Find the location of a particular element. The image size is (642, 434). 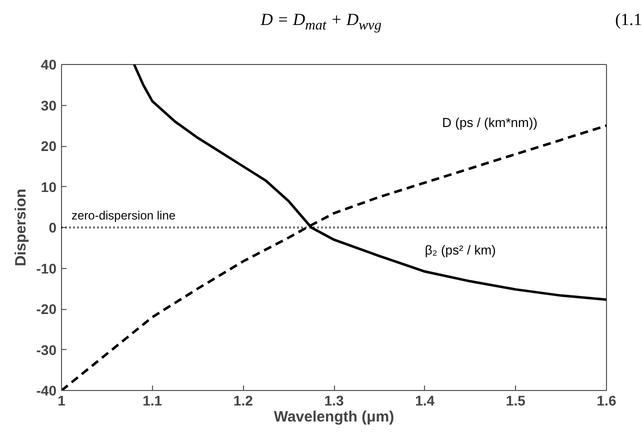

y-axis-title: Dispersion is located at coordinates (21, 227).